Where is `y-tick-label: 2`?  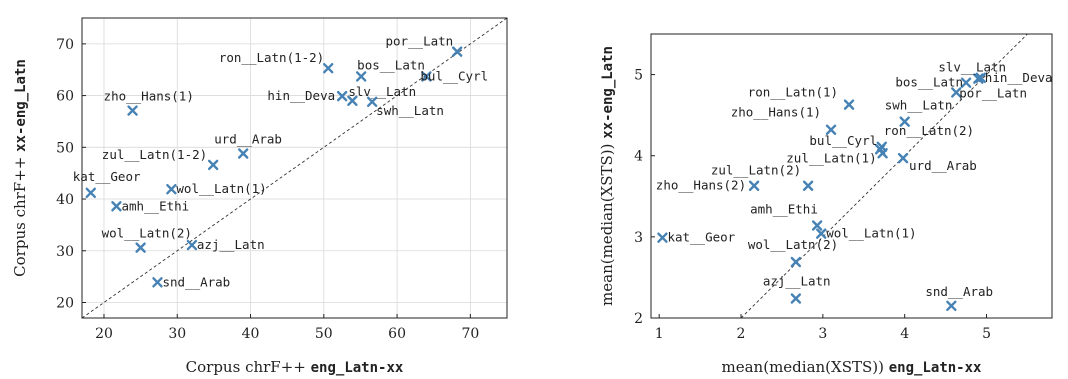 y-tick-label: 2 is located at coordinates (638, 319).